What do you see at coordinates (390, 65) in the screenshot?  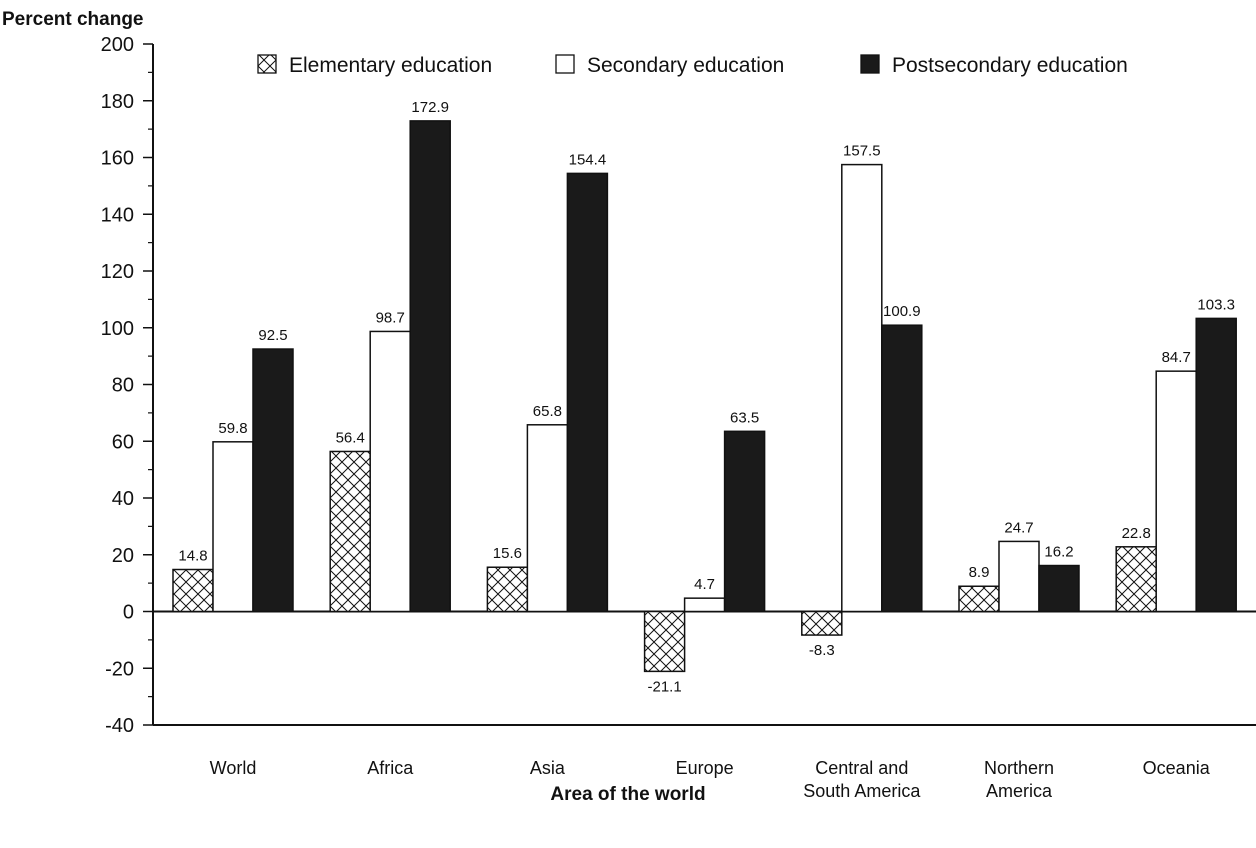 I see `legend-label: Elementary education` at bounding box center [390, 65].